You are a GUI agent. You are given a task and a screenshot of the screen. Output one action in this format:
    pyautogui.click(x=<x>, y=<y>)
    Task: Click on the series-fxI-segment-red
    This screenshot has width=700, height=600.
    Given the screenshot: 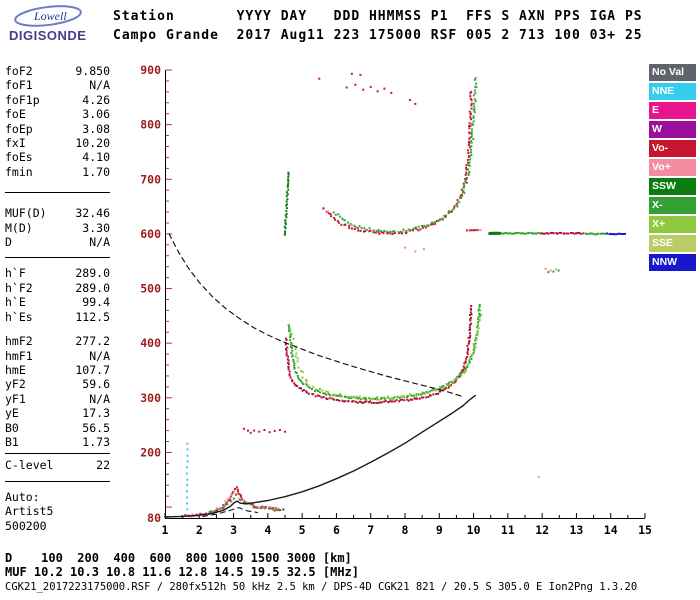 What is the action you would take?
    pyautogui.click(x=472, y=230)
    